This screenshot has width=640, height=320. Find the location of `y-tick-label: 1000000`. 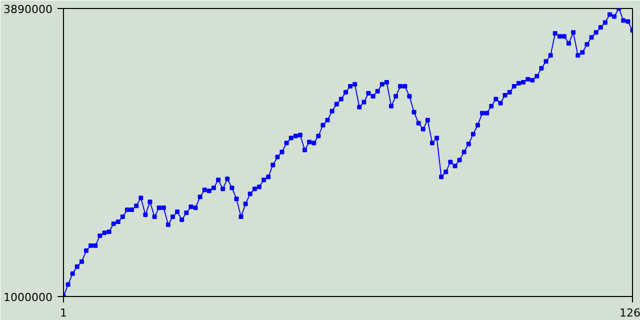

y-tick-label: 1000000 is located at coordinates (28, 297).